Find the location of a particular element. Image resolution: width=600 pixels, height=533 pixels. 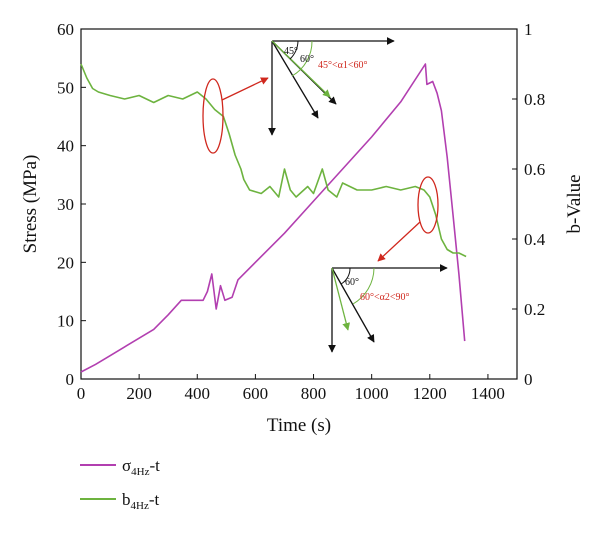

y-left-tick-label: 60 is located at coordinates (65, 29).